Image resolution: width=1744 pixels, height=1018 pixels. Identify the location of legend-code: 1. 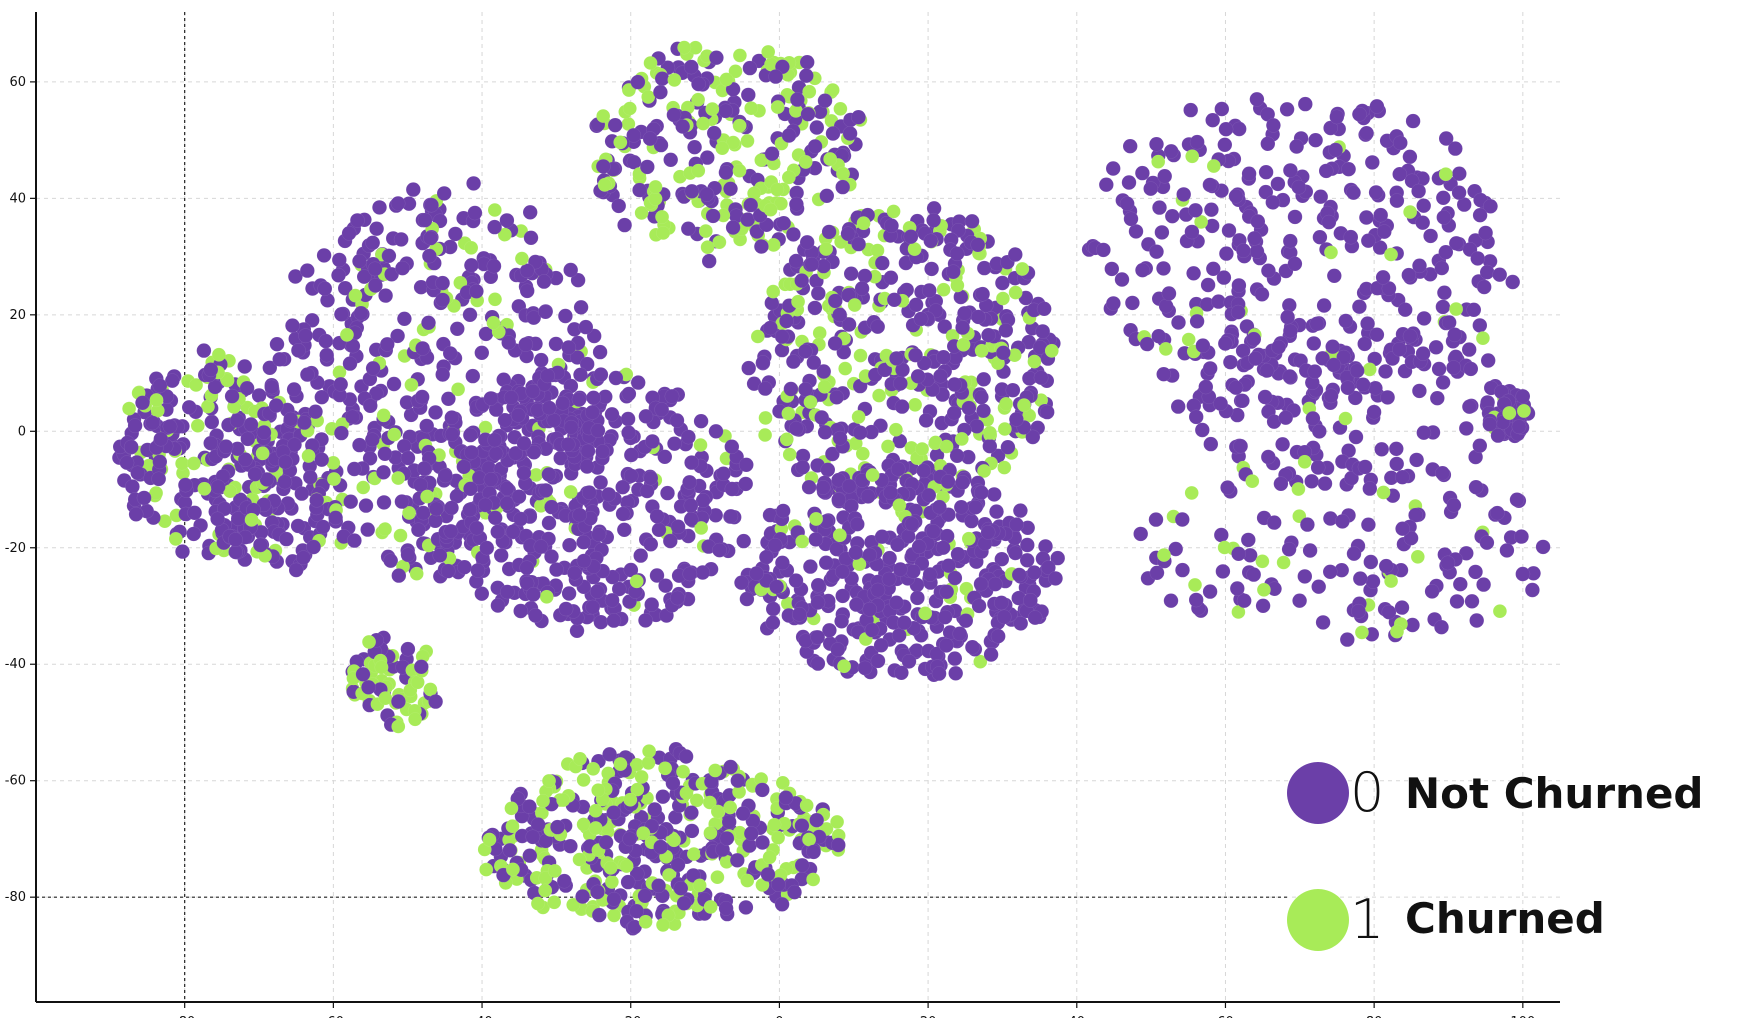
(1367, 919).